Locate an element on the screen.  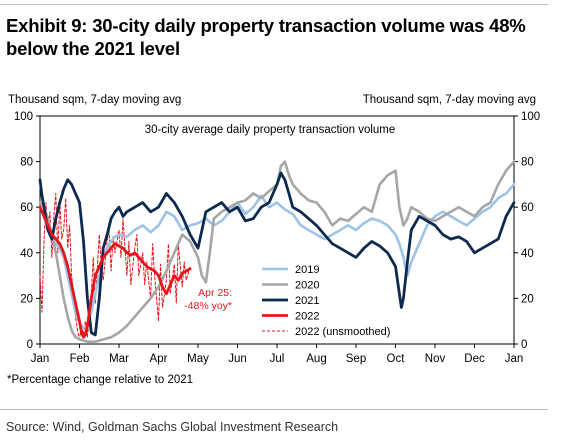
y-tick-left-label: 40 is located at coordinates (26, 254).